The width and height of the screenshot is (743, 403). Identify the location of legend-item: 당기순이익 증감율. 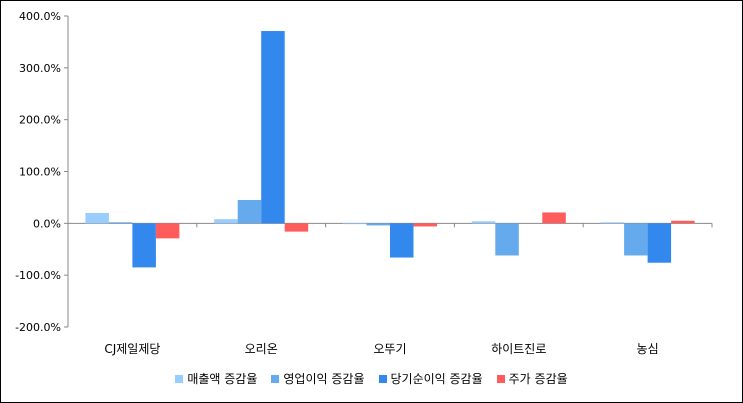
(430, 378).